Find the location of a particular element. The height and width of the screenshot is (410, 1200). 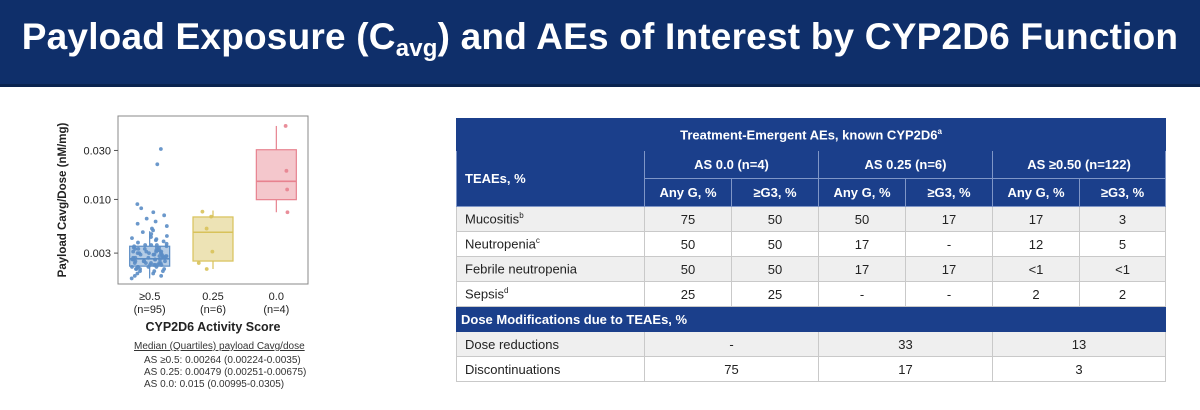

group-header-as00: AS 0.0 (n=4) is located at coordinates (731, 164).